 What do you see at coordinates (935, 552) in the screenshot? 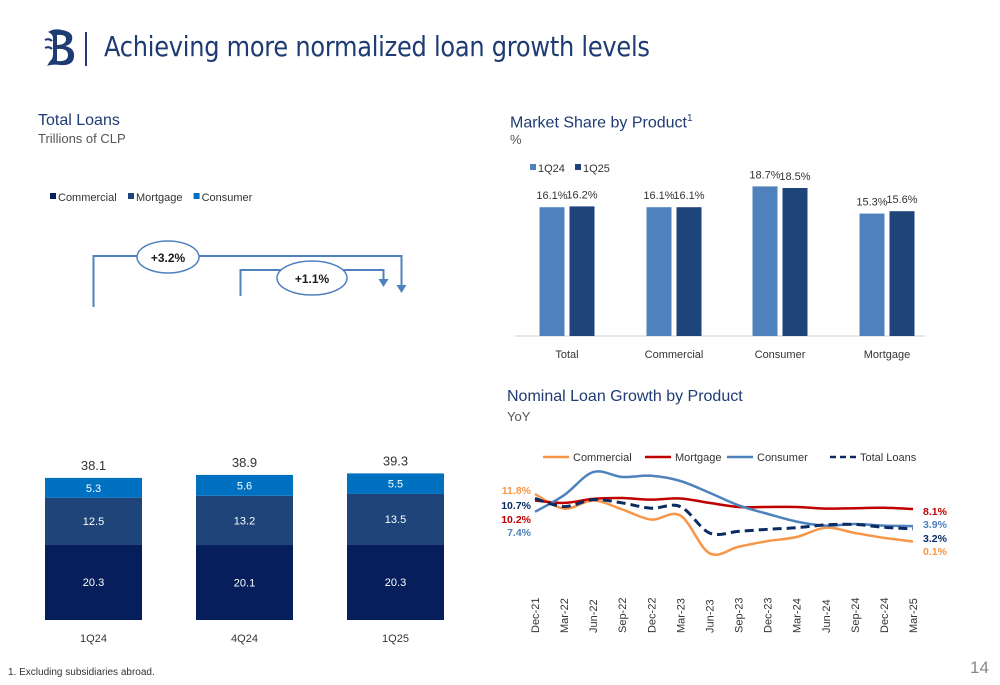
I see `end-value-label: 0.1%` at bounding box center [935, 552].